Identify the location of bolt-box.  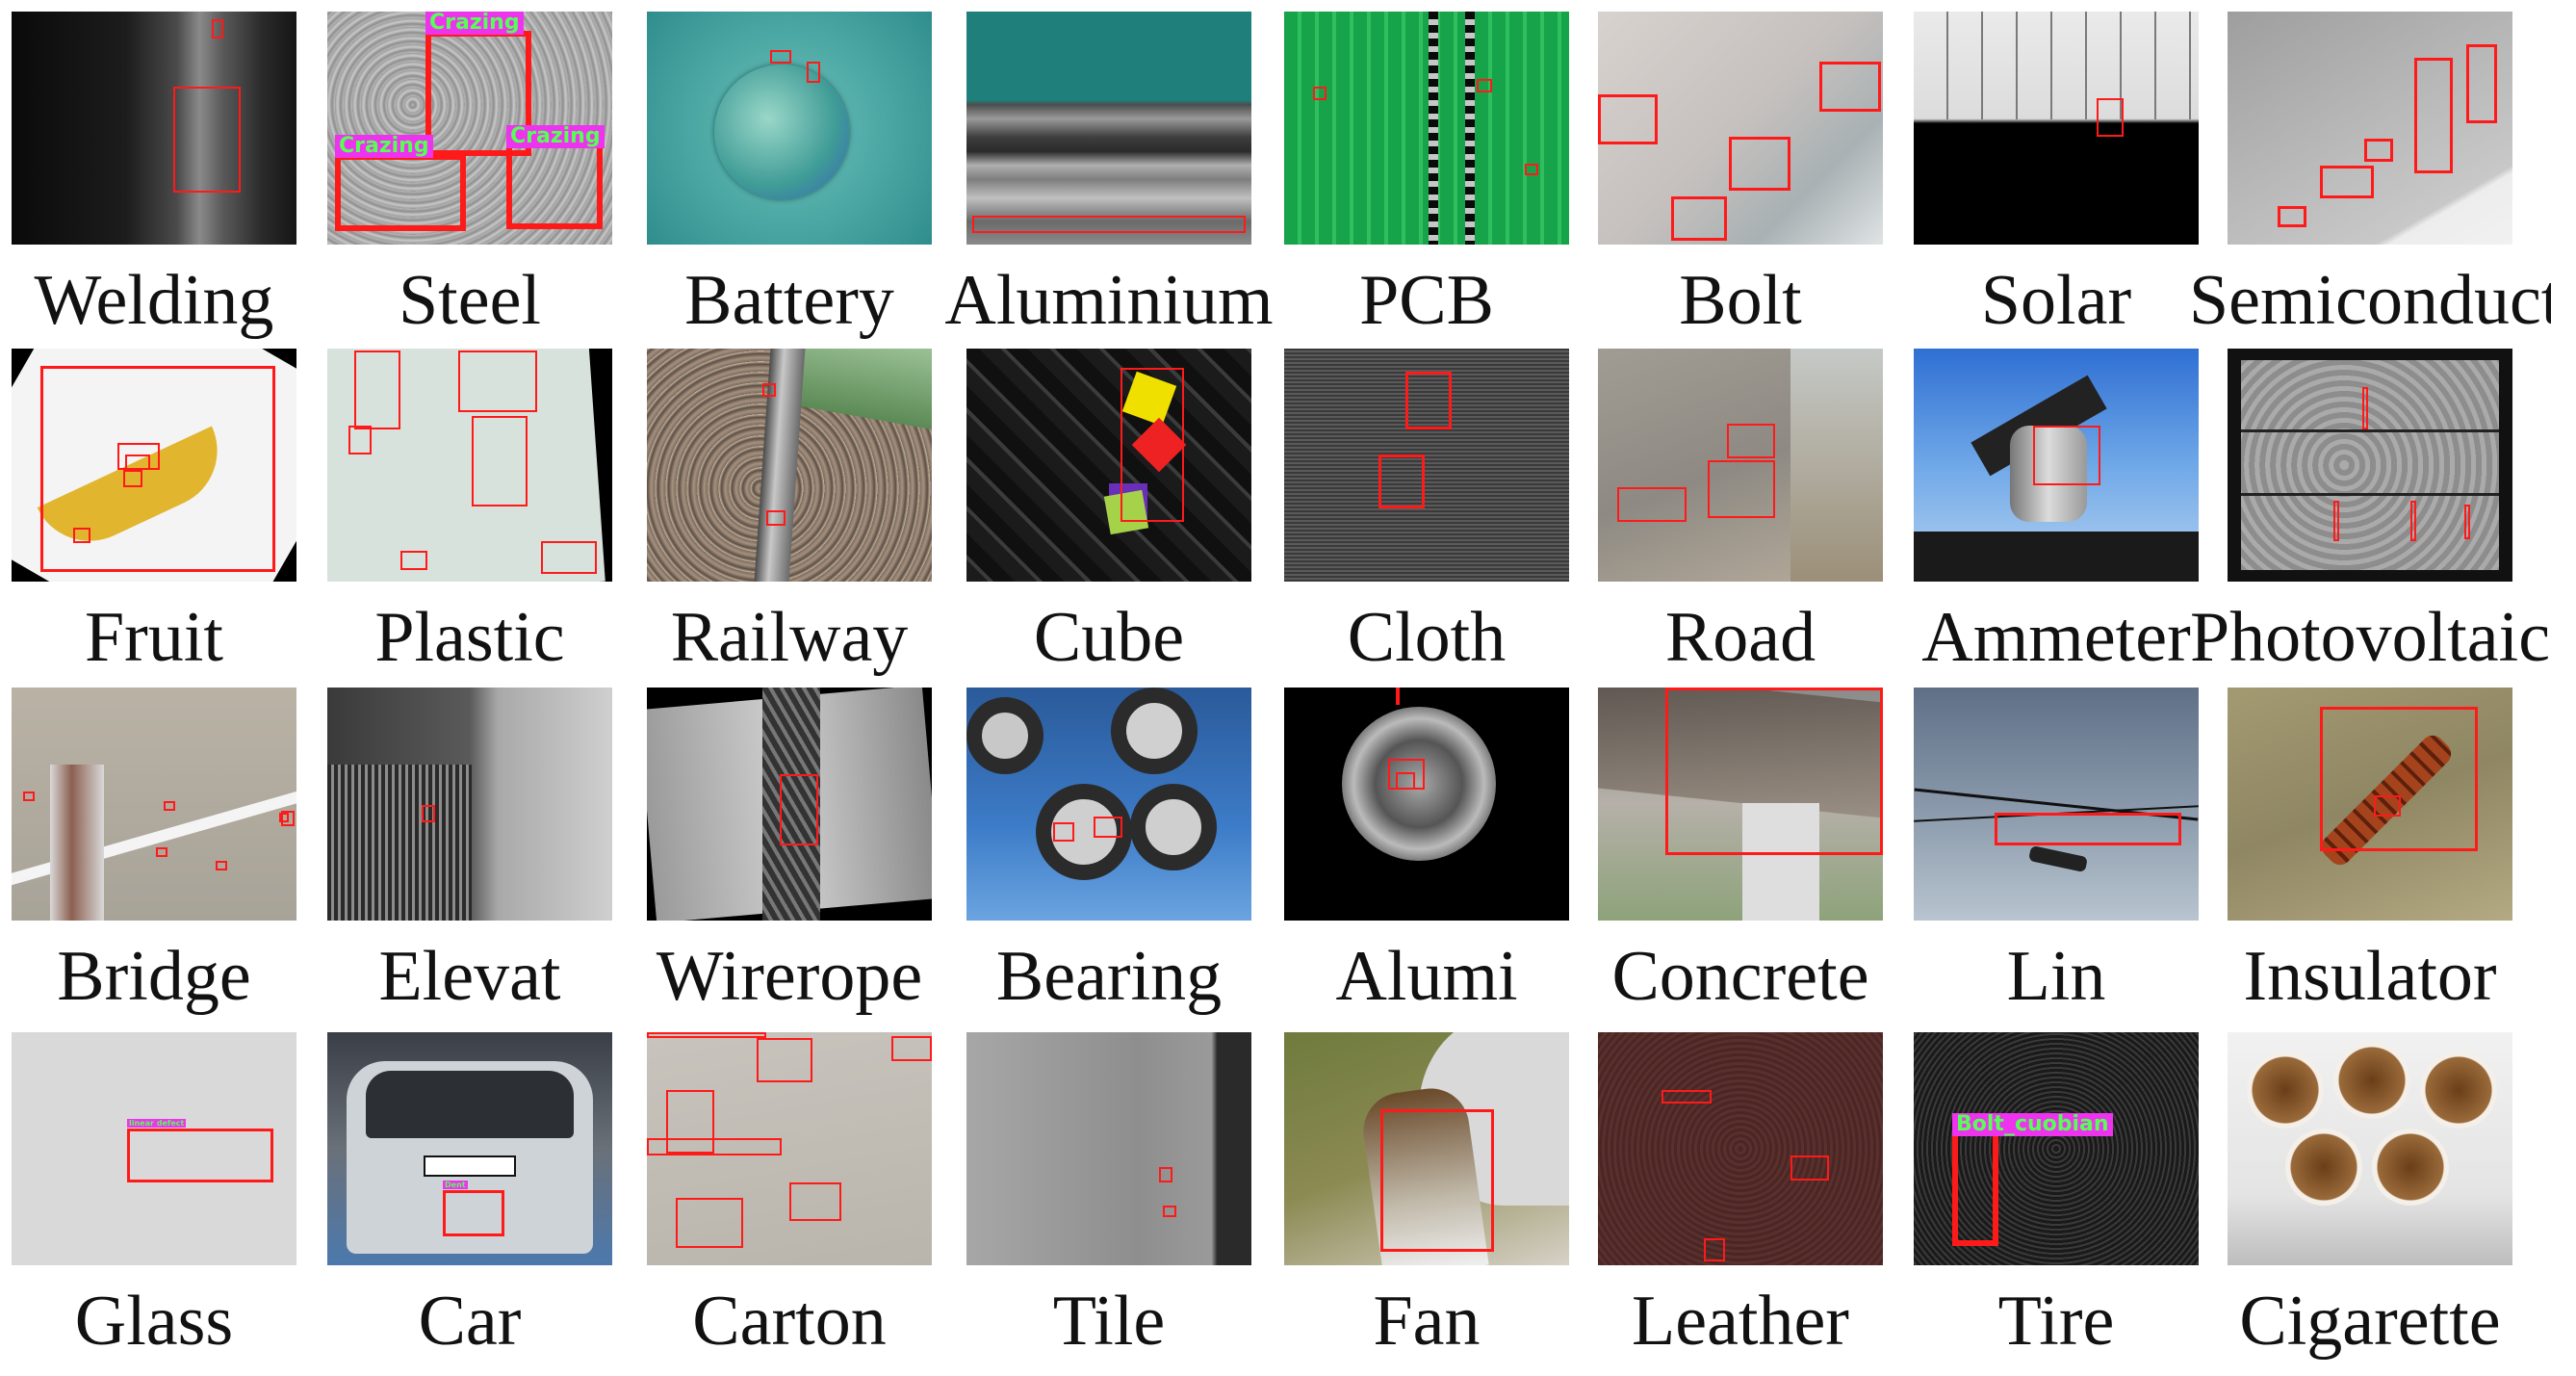
(1850, 87).